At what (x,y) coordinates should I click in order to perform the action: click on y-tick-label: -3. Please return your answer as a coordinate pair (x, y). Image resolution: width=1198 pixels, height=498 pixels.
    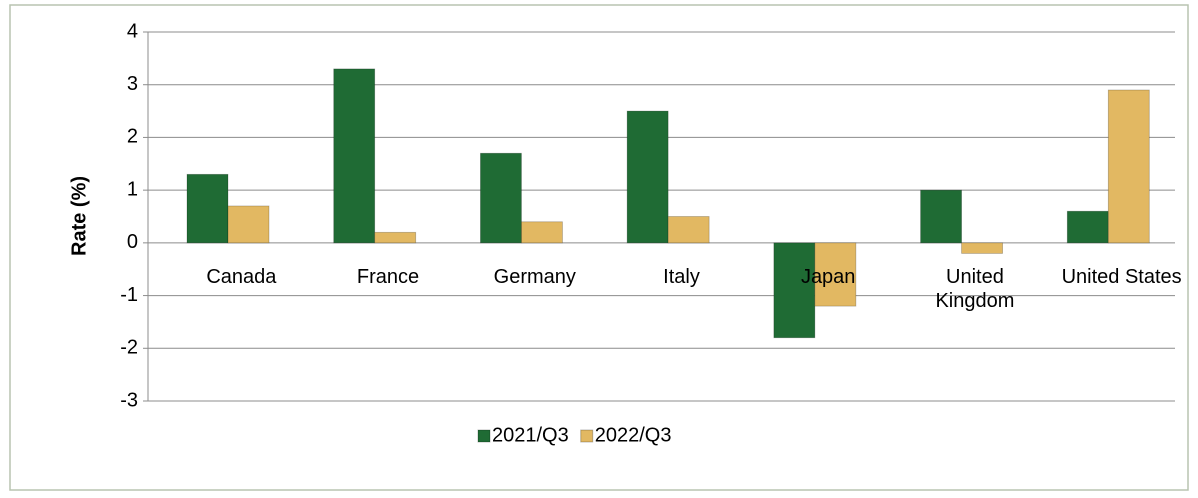
    Looking at the image, I should click on (129, 400).